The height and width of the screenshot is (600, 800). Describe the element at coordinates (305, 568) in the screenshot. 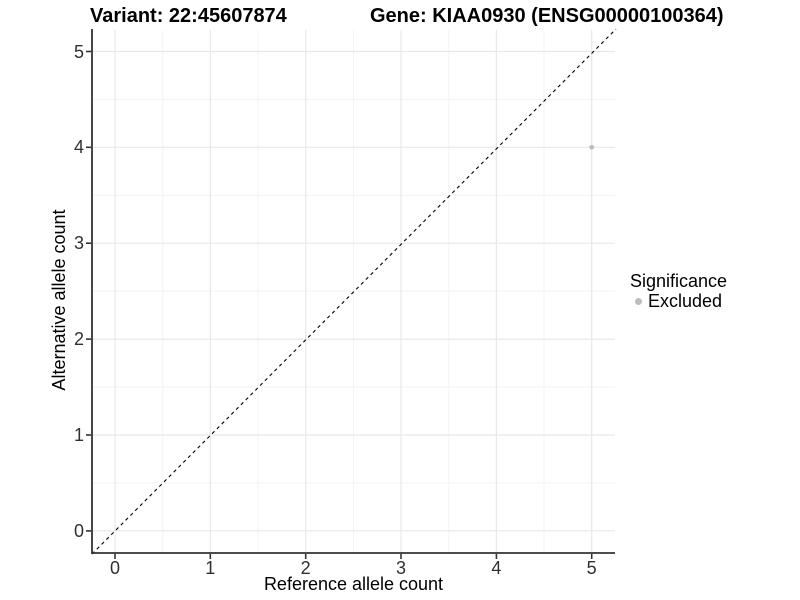

I see `x-tick-label-2: 2` at that location.